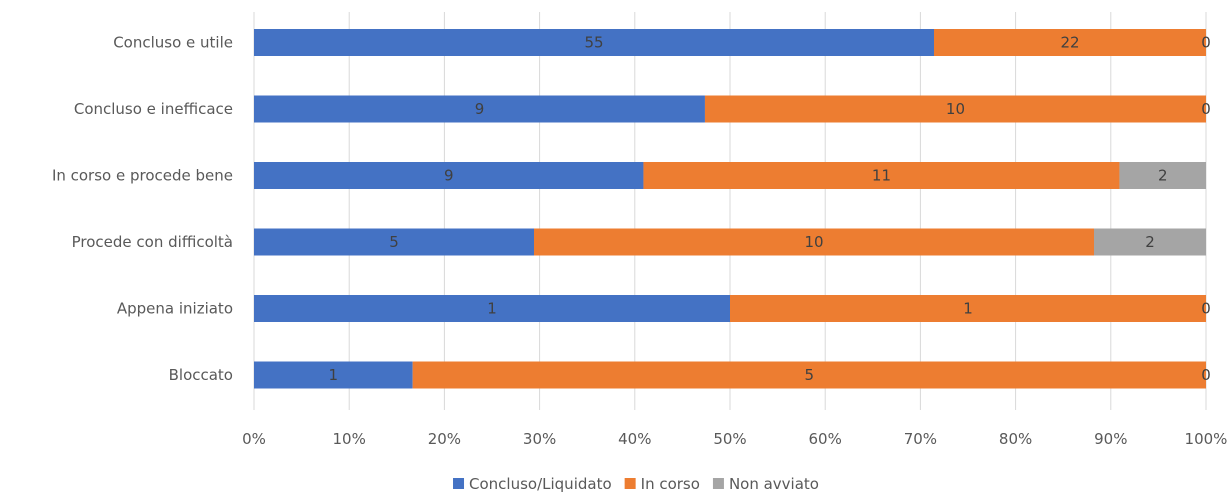 This screenshot has width=1232, height=501. I want to click on data-label: 22, so click(1069, 43).